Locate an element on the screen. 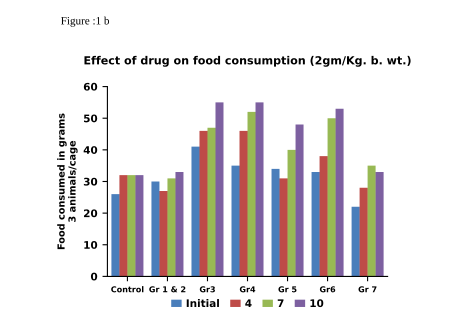 The width and height of the screenshot is (467, 333). x-tick-label: Gr3 is located at coordinates (207, 289).